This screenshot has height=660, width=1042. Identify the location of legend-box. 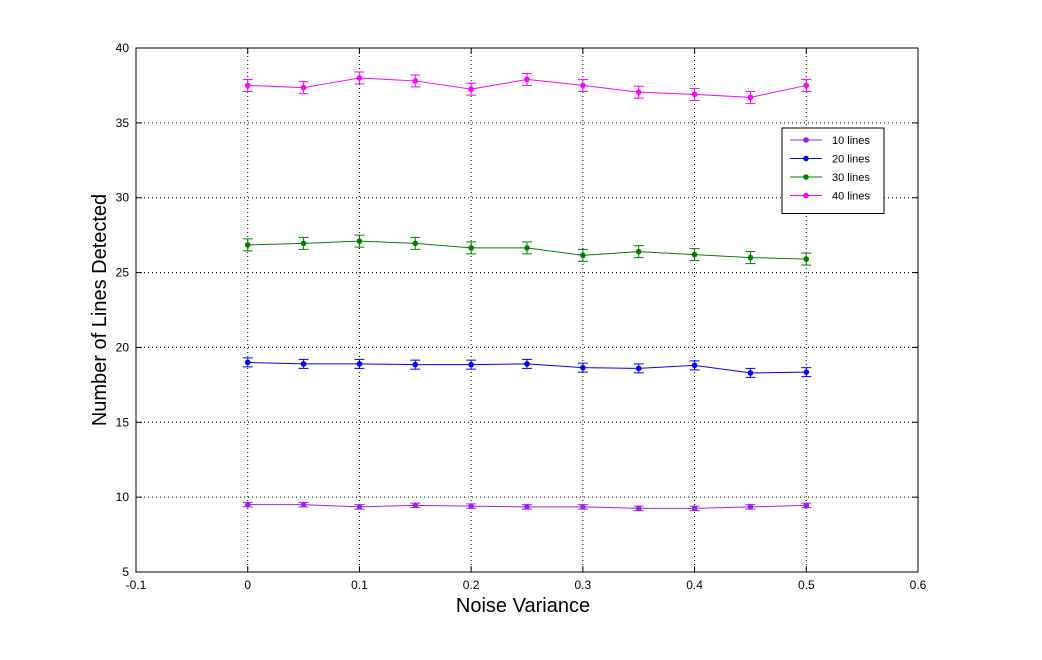
(833, 170).